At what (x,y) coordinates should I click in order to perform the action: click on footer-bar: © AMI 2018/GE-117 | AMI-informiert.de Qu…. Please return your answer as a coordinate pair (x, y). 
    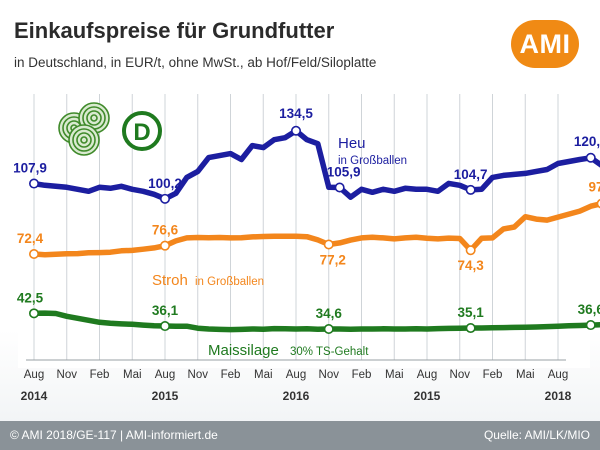
    Looking at the image, I should click on (300, 435).